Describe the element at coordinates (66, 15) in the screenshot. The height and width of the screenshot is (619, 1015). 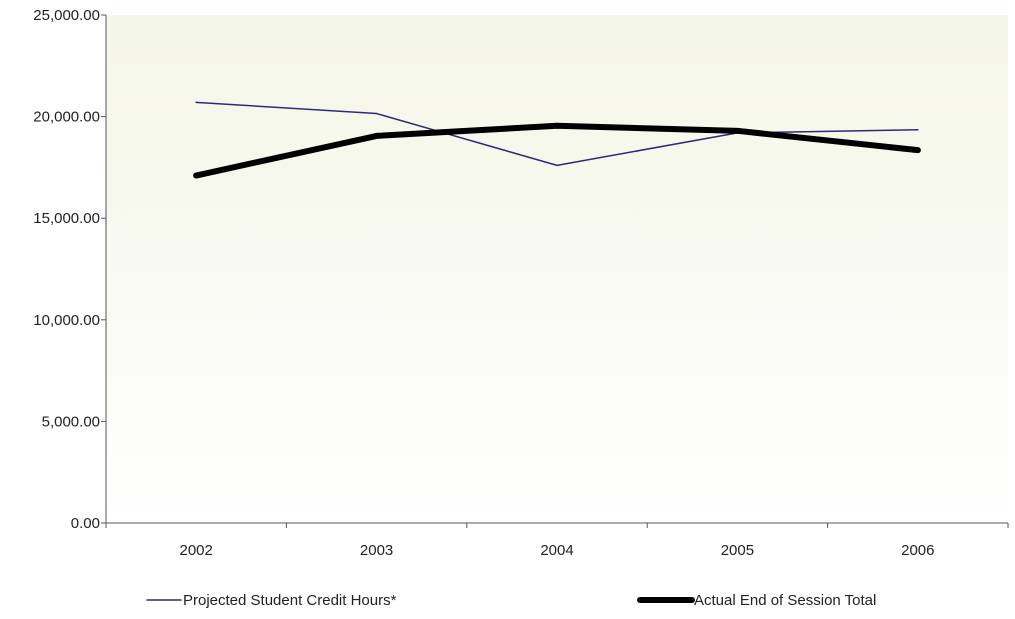
I see `y-tick-label: 25,000.00` at that location.